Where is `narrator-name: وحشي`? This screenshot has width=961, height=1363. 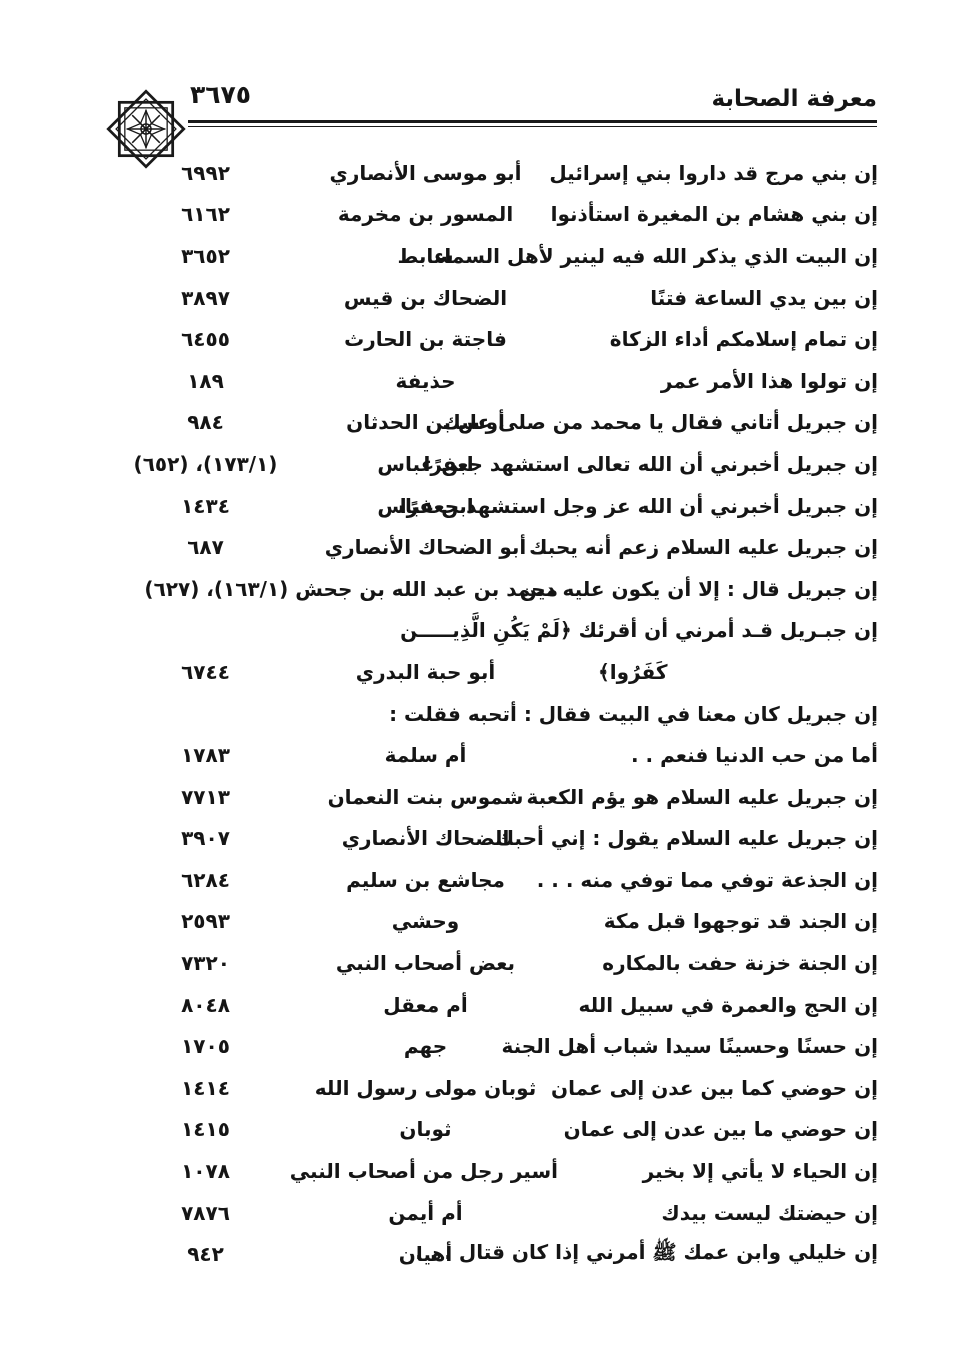 narrator-name: وحشي is located at coordinates (425, 921).